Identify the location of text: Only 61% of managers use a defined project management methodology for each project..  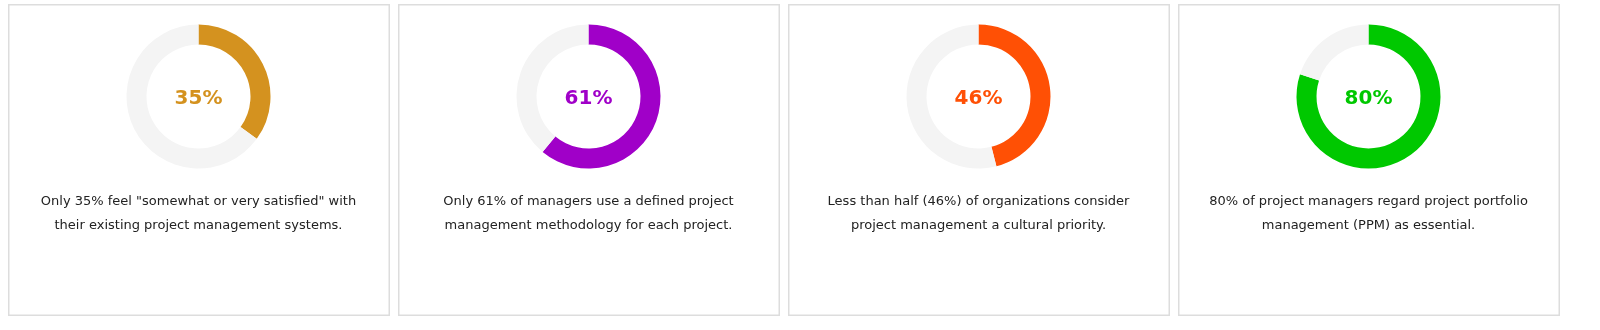
(588, 212).